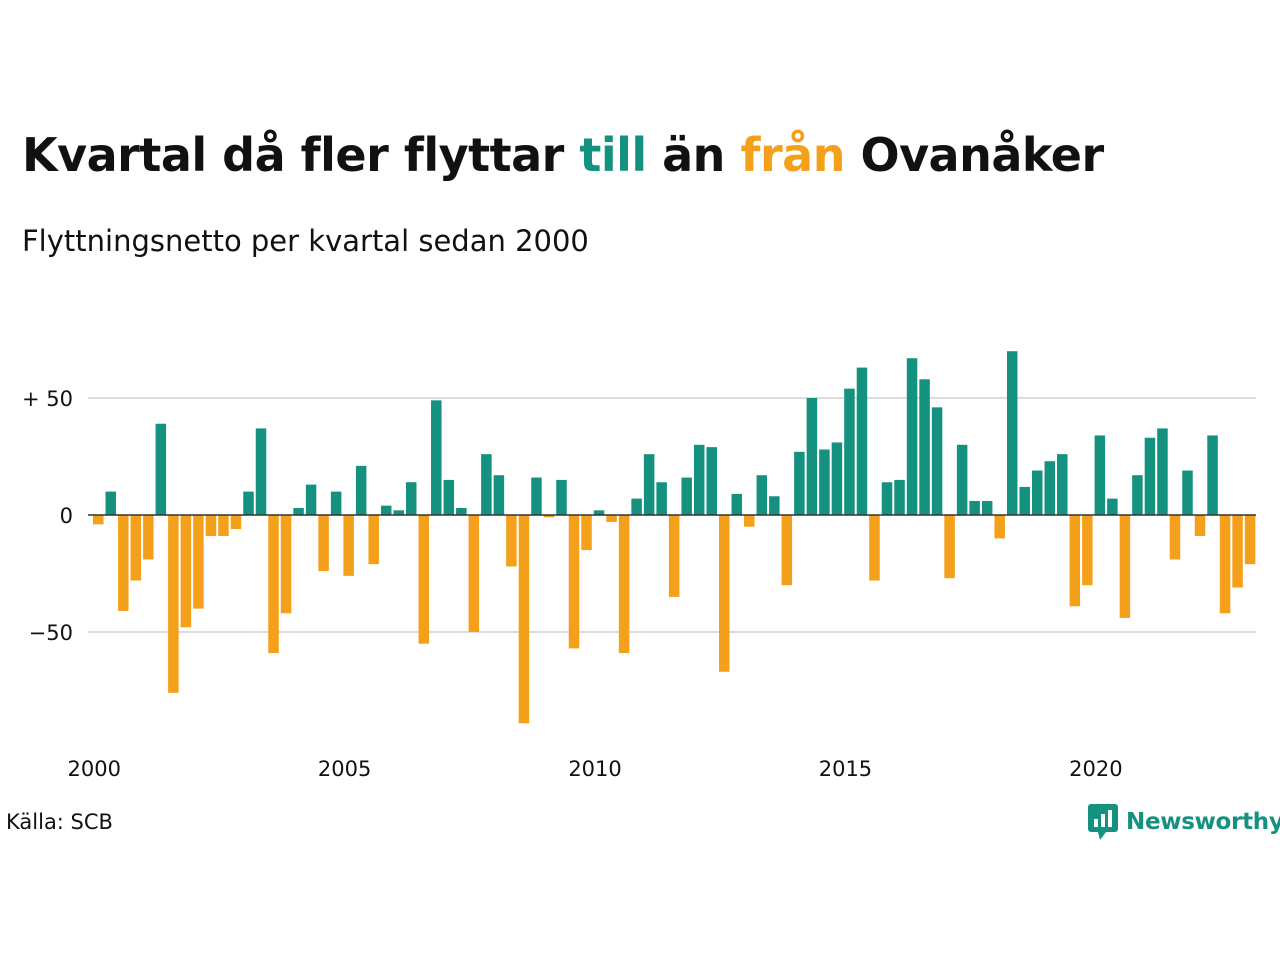 The width and height of the screenshot is (1280, 960). What do you see at coordinates (792, 155) in the screenshot?
I see `title-highlight-from: från` at bounding box center [792, 155].